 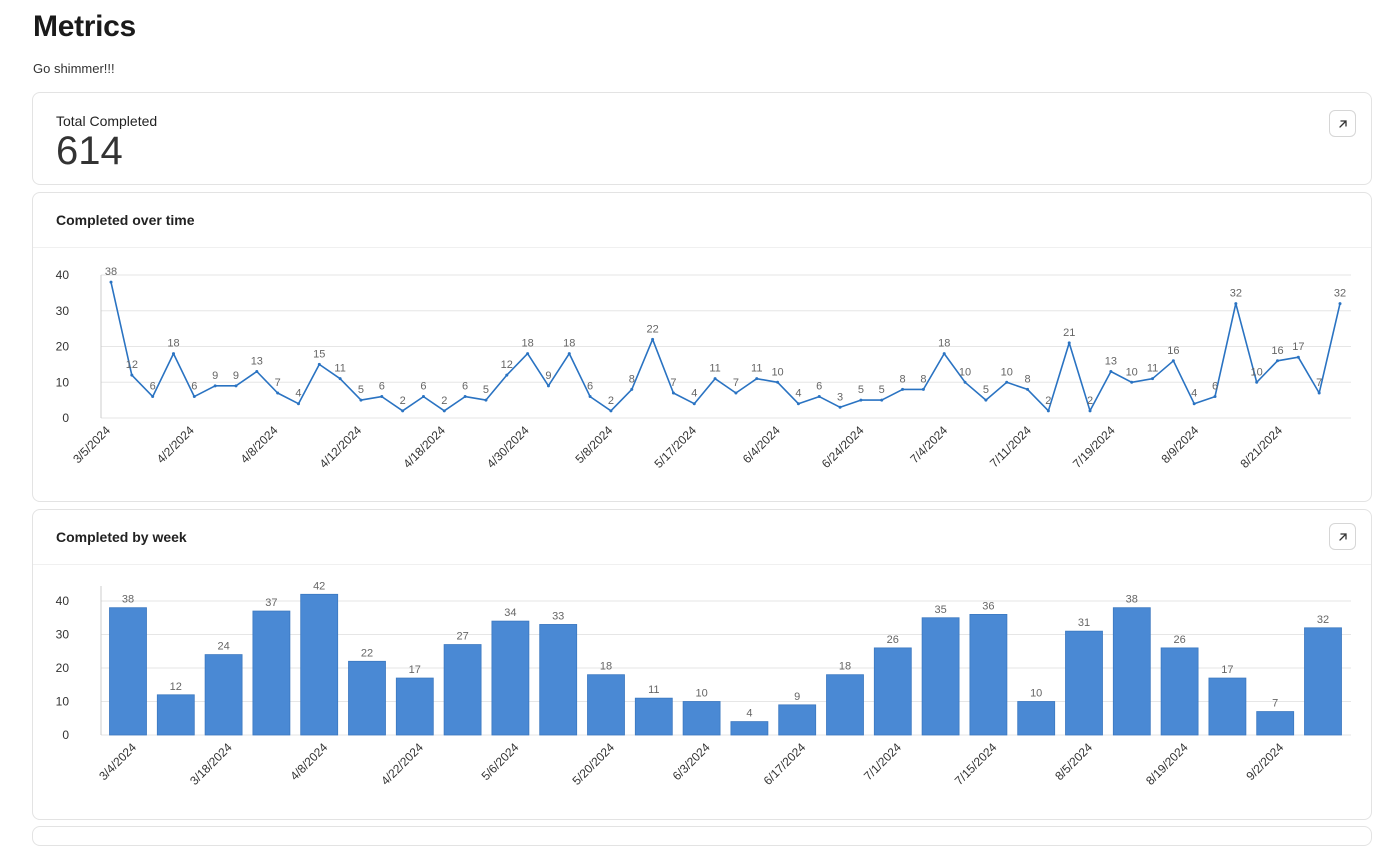 What do you see at coordinates (319, 586) in the screenshot?
I see `data-label: 42` at bounding box center [319, 586].